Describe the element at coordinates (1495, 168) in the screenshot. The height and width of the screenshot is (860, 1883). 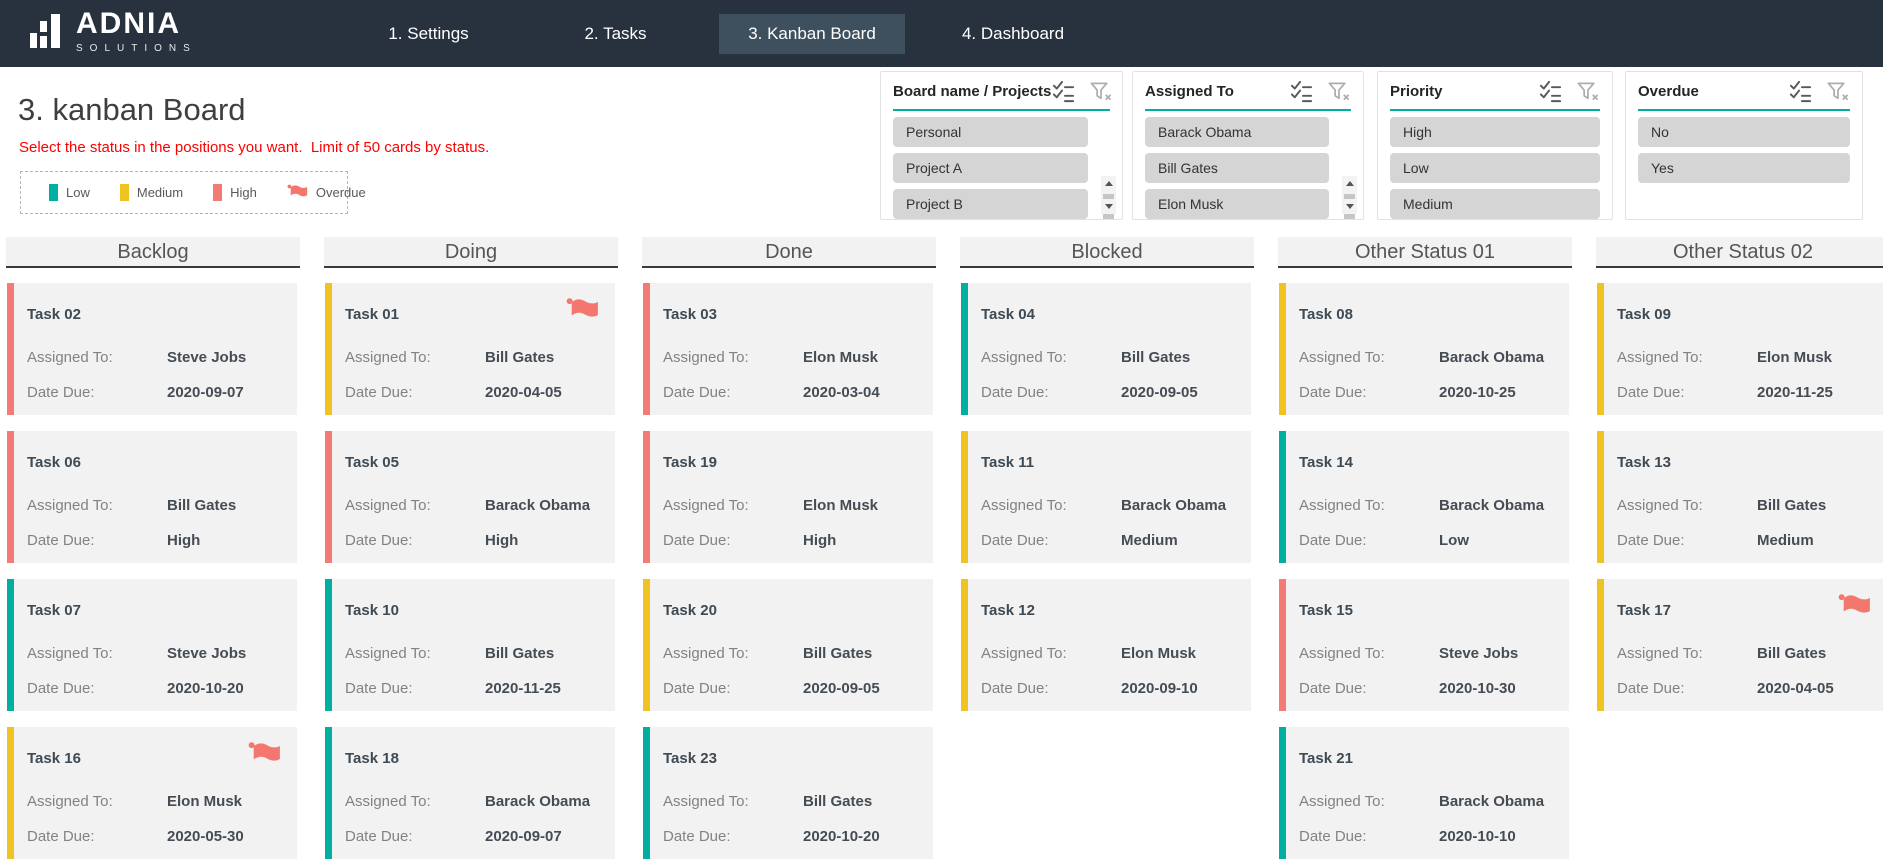
I see `slicer-item: Low` at that location.